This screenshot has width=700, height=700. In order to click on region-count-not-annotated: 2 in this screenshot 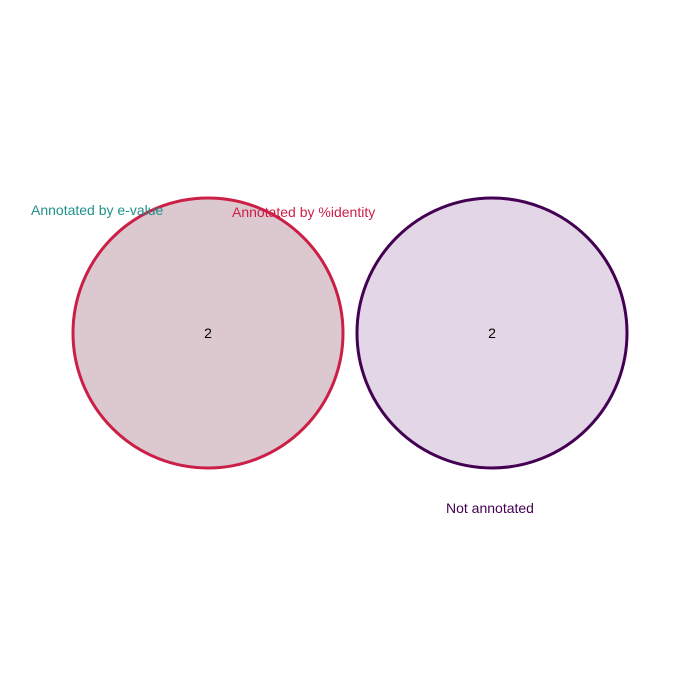, I will do `click(492, 333)`.